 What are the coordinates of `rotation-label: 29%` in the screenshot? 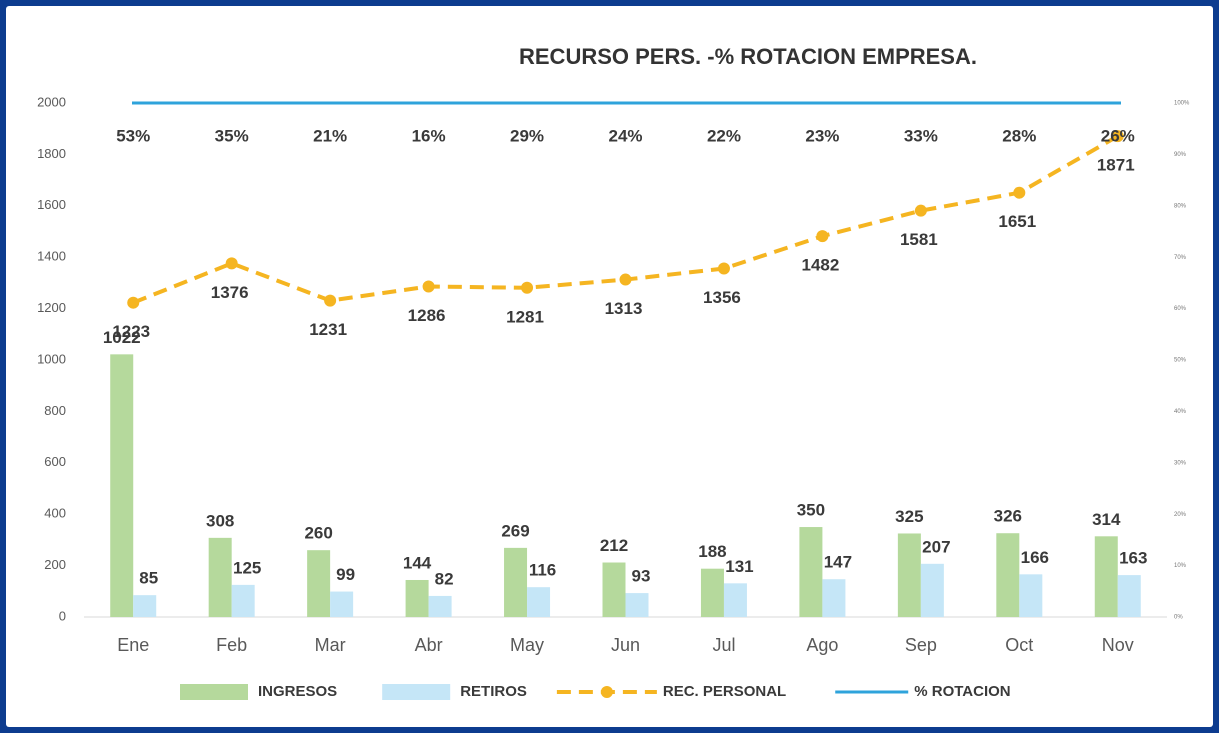 It's located at (527, 135).